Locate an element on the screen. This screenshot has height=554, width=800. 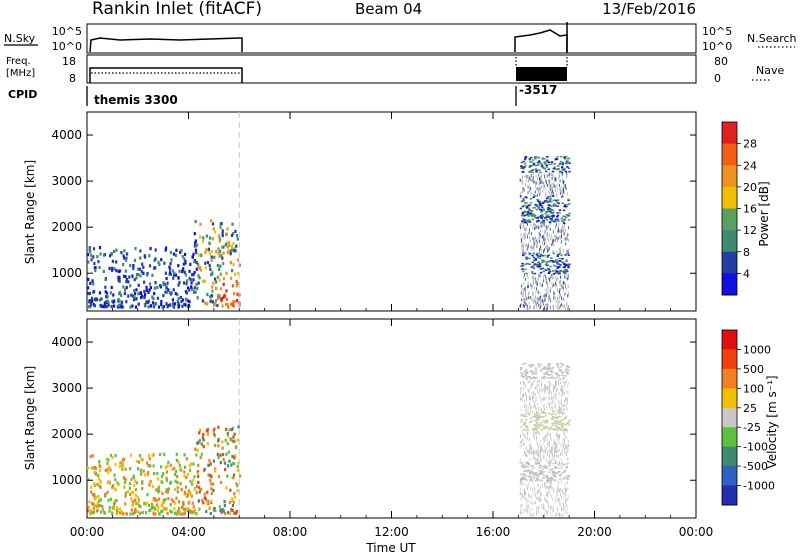
freq-tick-bottom: 8 is located at coordinates (72, 78).